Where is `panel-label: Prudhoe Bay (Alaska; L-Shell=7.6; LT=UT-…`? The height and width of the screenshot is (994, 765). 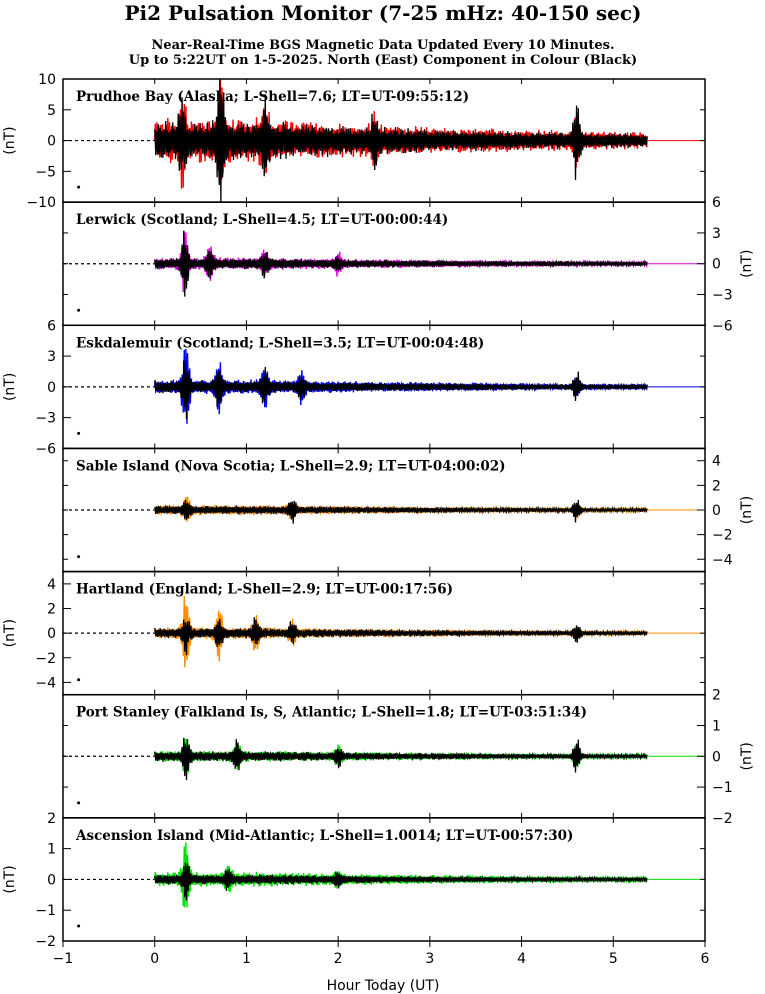 panel-label: Prudhoe Bay (Alaska; L-Shell=7.6; LT=UT-… is located at coordinates (272, 97).